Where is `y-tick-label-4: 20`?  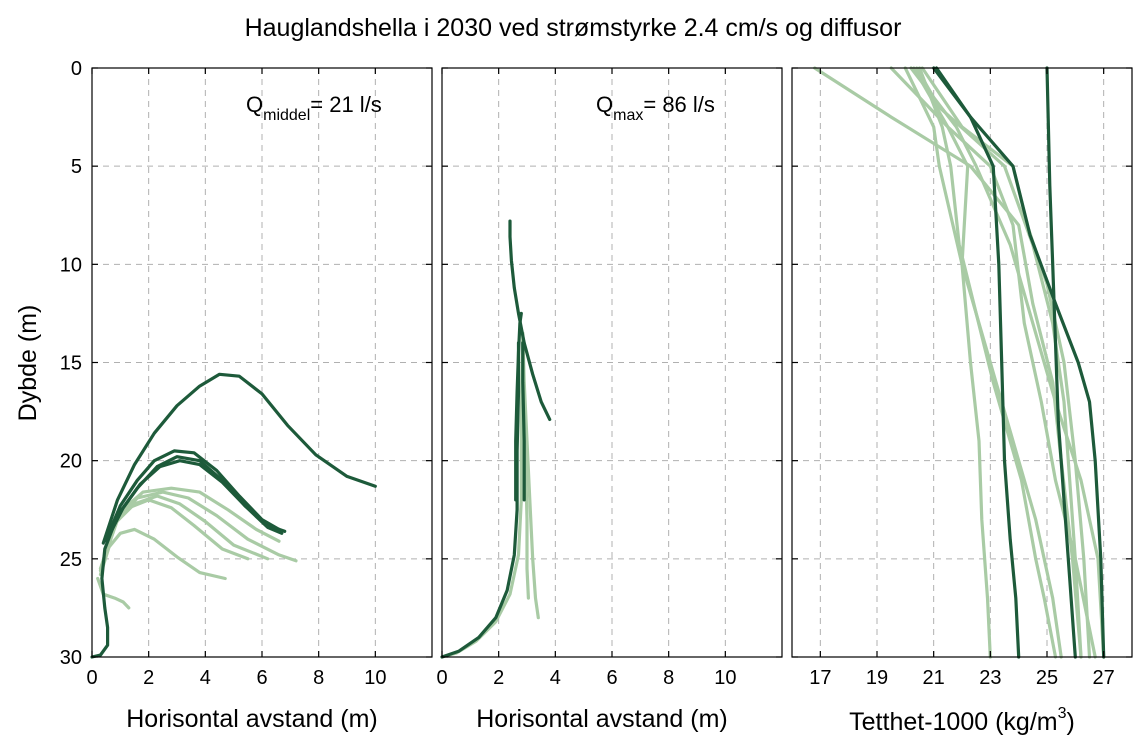
y-tick-label-4: 20 is located at coordinates (71, 462).